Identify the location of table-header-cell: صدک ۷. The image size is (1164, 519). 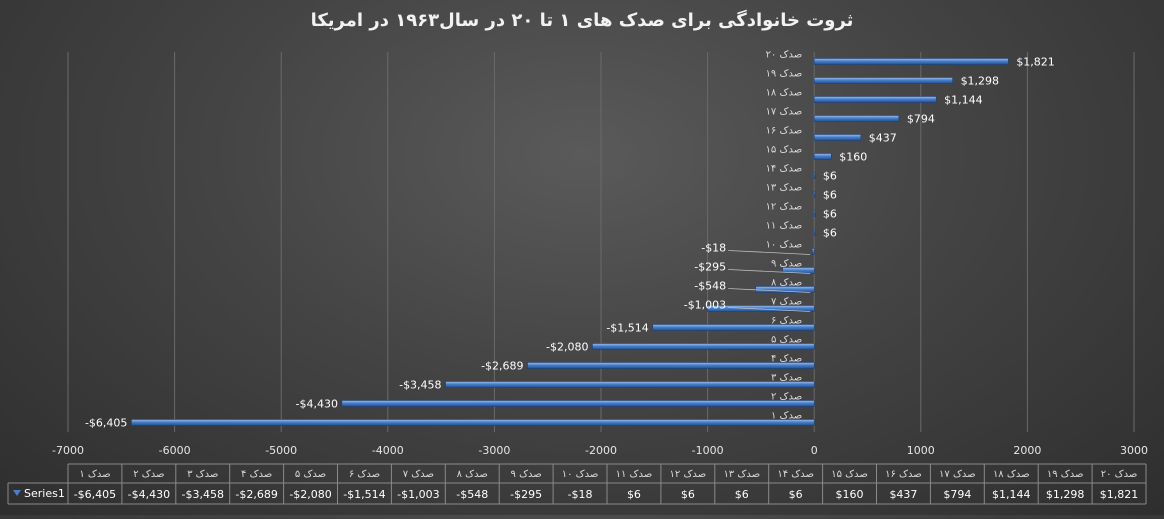
(418, 474).